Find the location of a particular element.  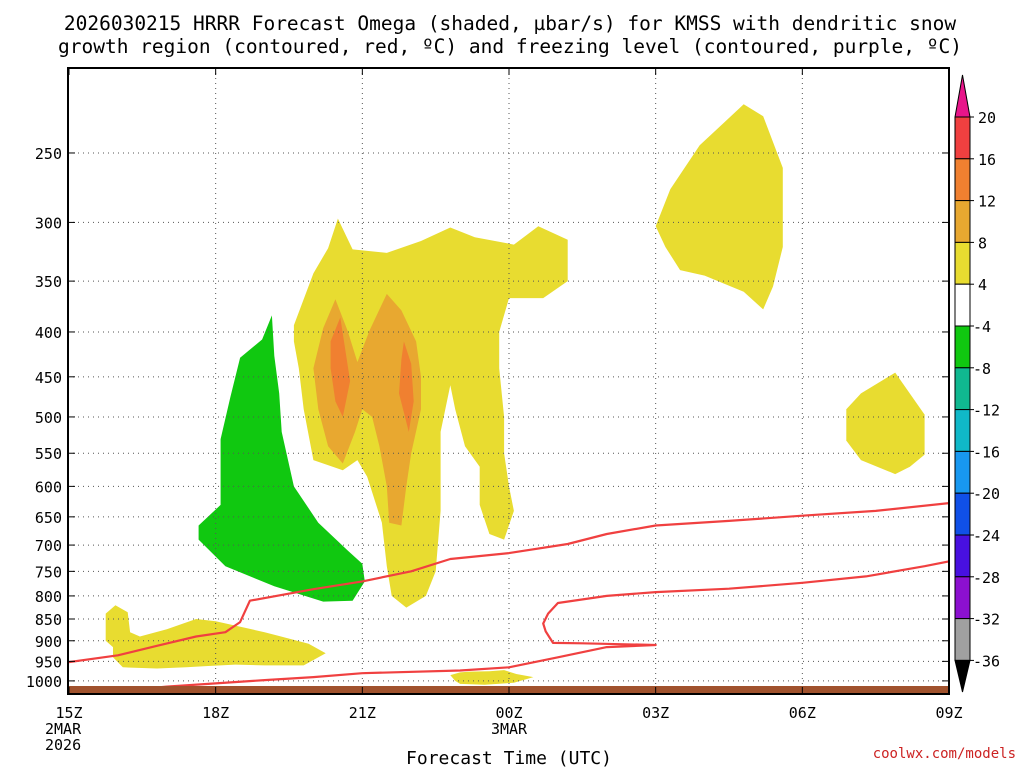

colorbar-label: 12 is located at coordinates (987, 202).